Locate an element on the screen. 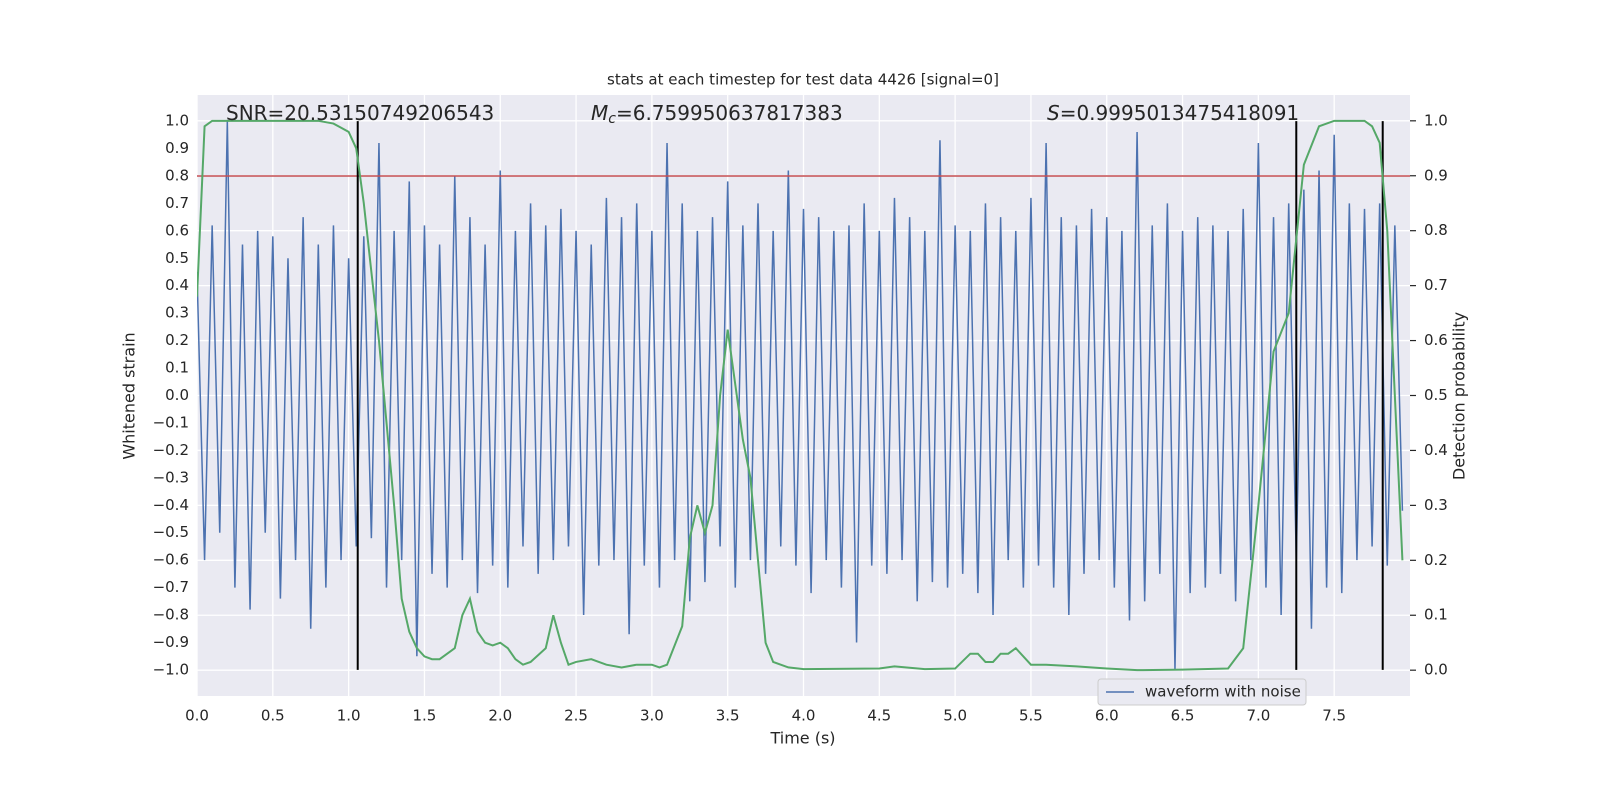  x-tick-label: 6.5 is located at coordinates (1183, 716).